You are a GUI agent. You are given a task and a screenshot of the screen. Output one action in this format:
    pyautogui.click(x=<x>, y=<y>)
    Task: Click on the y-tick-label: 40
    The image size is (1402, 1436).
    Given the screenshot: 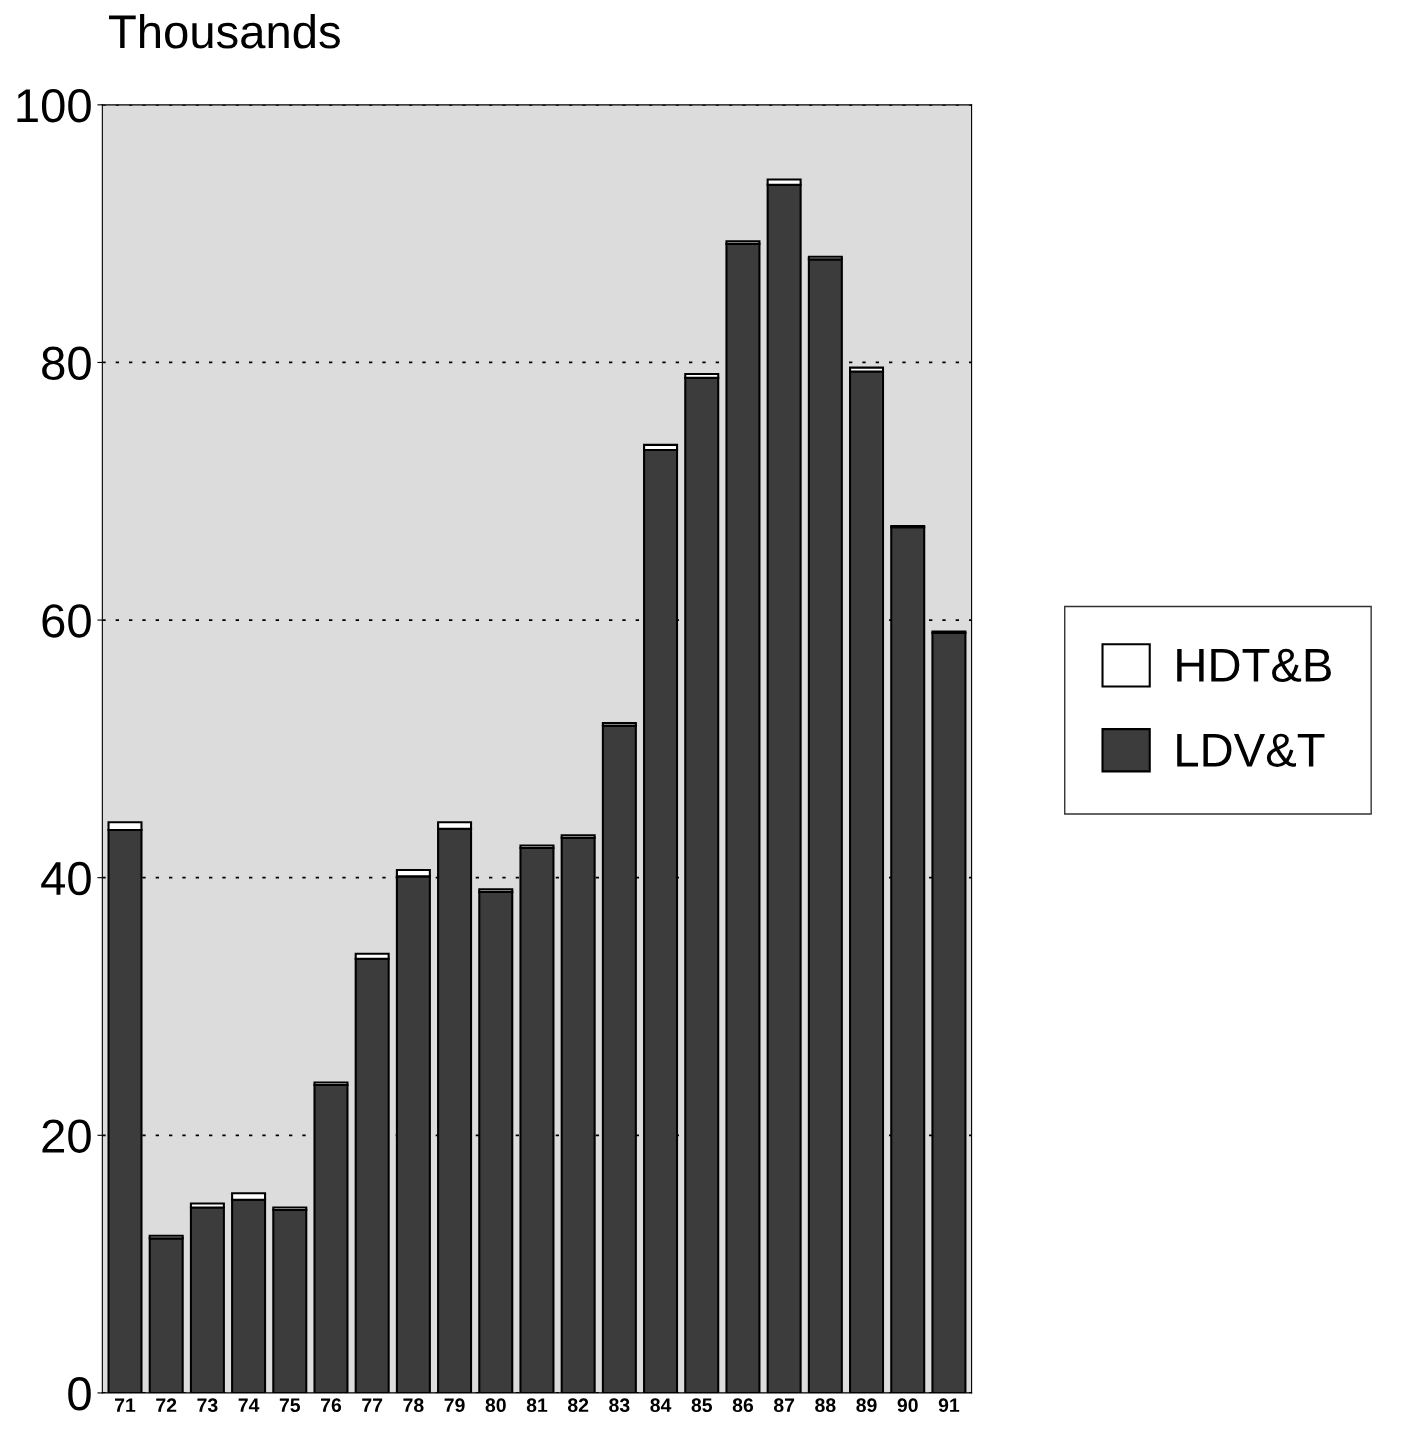 What is the action you would take?
    pyautogui.click(x=66, y=878)
    